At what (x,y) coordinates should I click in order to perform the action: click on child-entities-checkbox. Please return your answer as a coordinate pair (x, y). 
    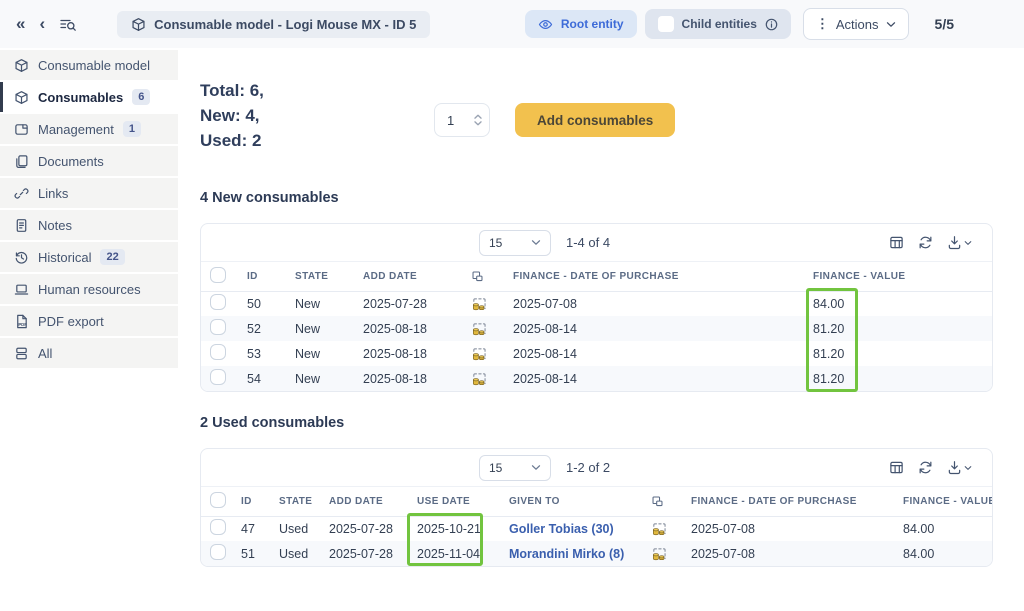
    Looking at the image, I should click on (665, 24).